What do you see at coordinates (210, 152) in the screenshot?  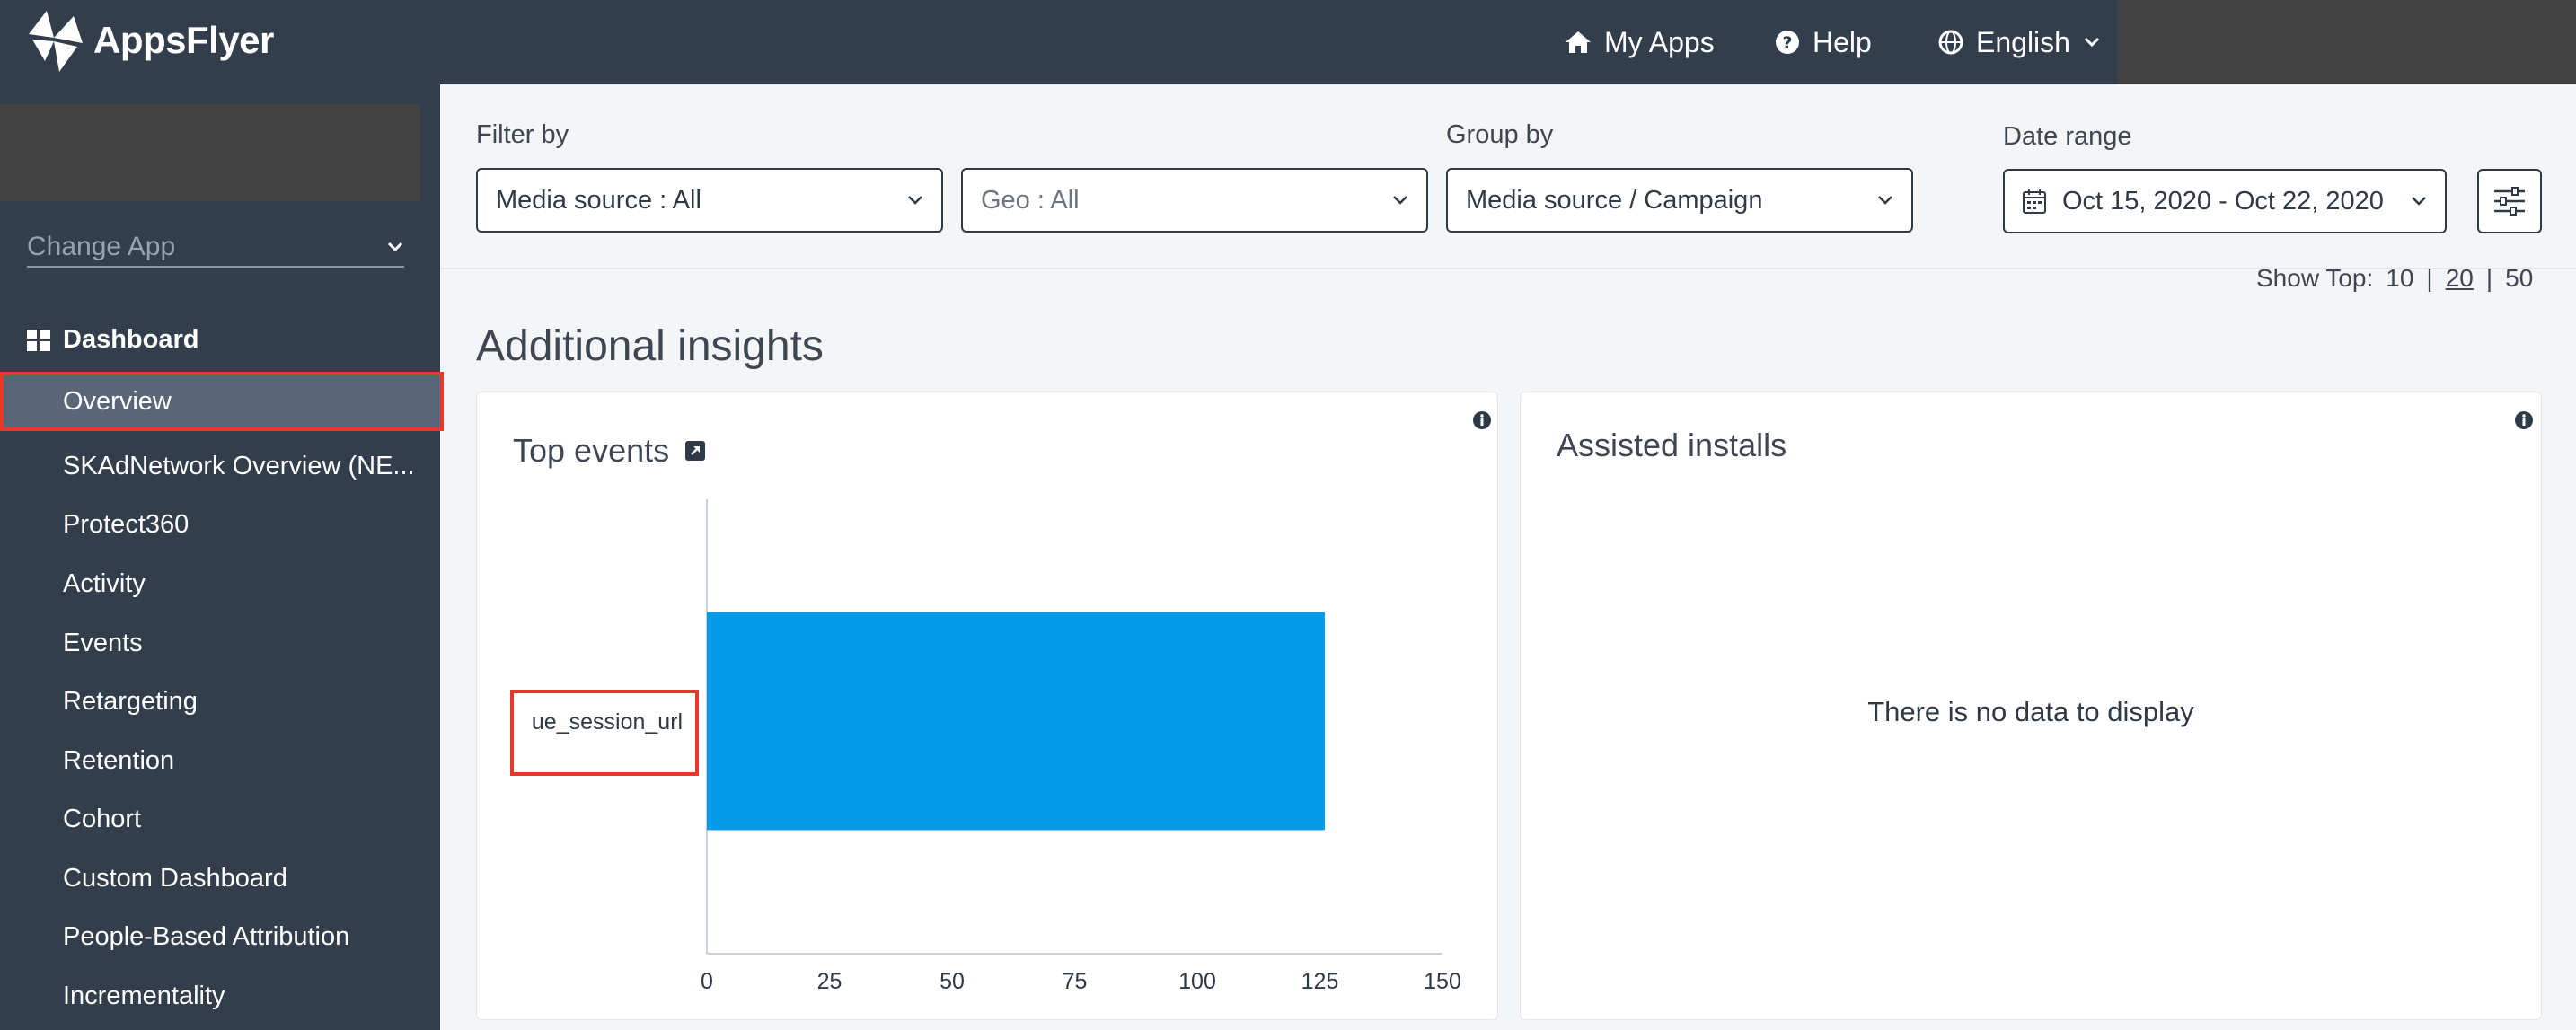 I see `app-info-block` at bounding box center [210, 152].